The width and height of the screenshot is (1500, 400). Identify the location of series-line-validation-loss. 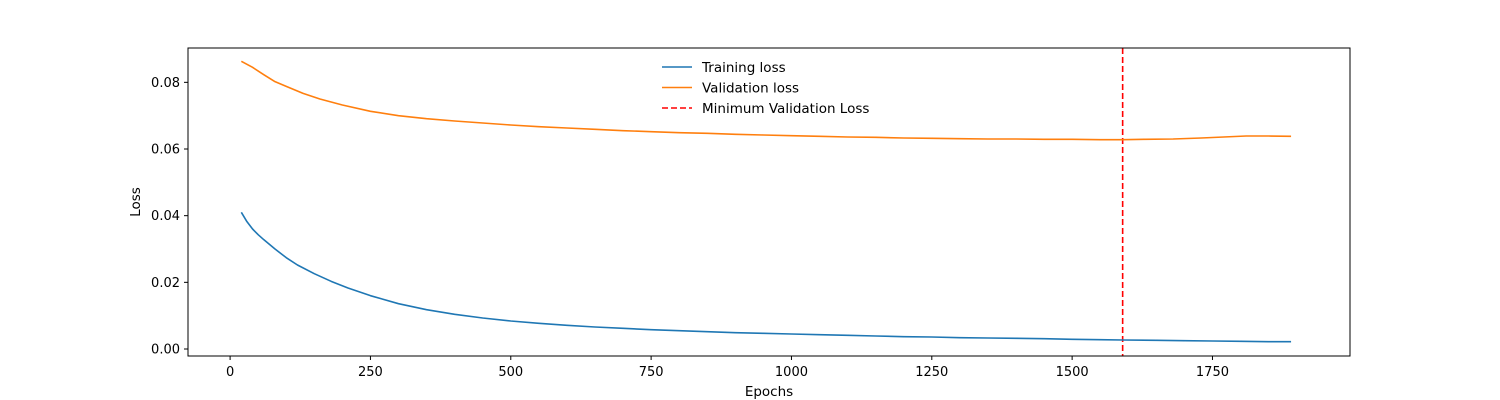
(766, 100).